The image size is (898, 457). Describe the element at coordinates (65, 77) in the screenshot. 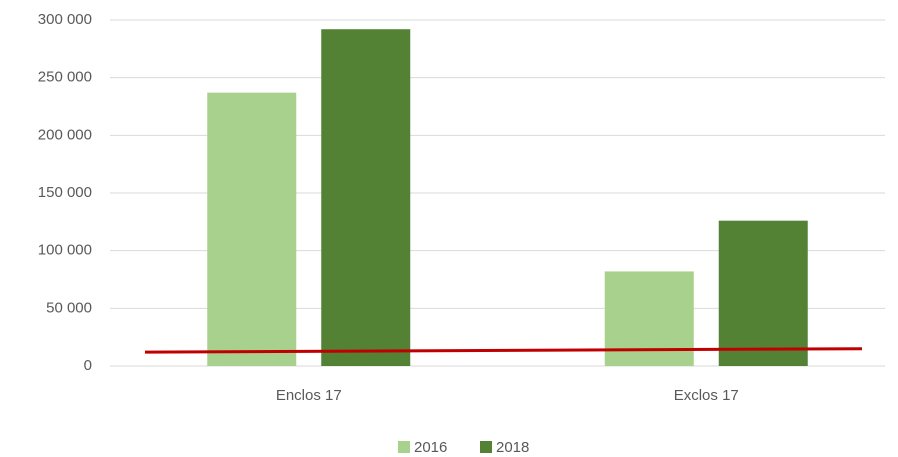

I see `y-tick-label: 250 000` at that location.